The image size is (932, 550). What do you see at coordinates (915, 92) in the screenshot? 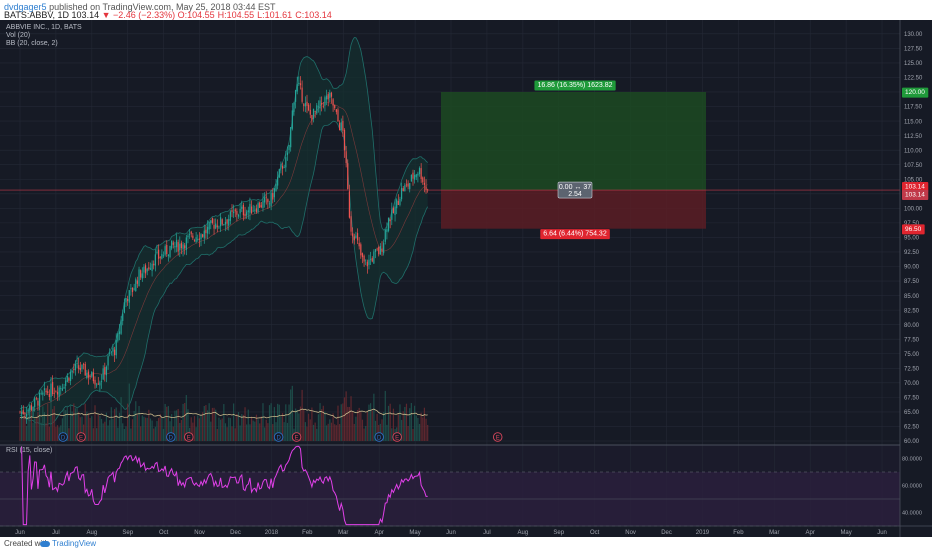
I see `target-price-label: 120.00` at bounding box center [915, 92].